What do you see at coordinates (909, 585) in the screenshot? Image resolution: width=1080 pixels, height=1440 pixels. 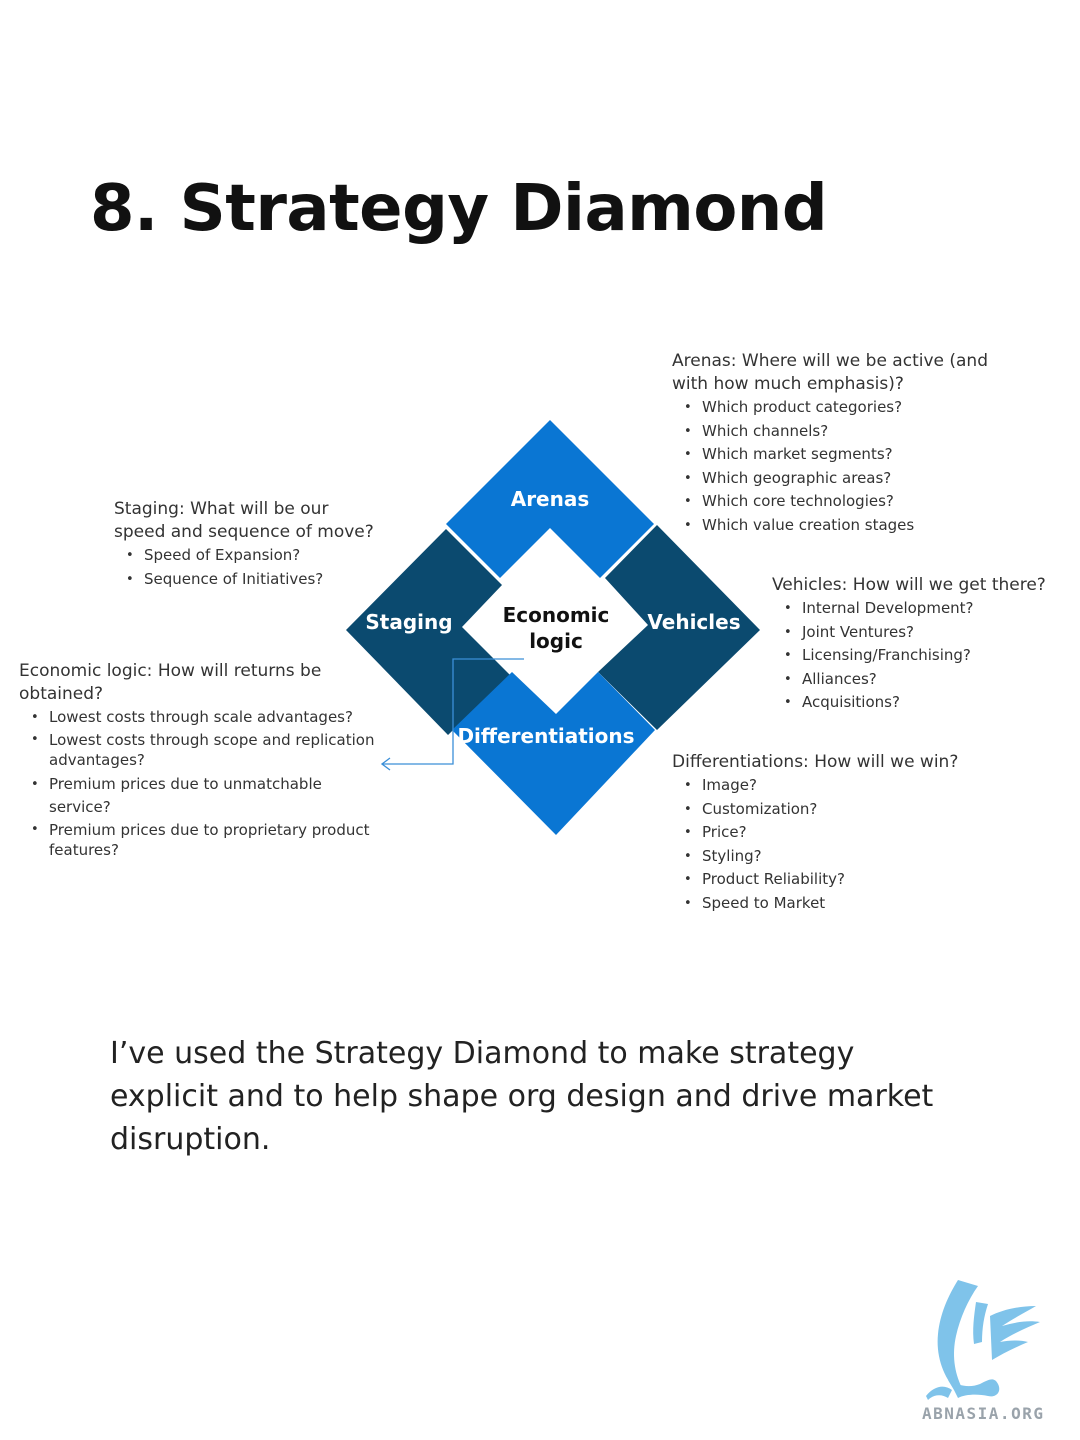 I see `vehicles-heading: Vehicles: How will we get there?` at bounding box center [909, 585].